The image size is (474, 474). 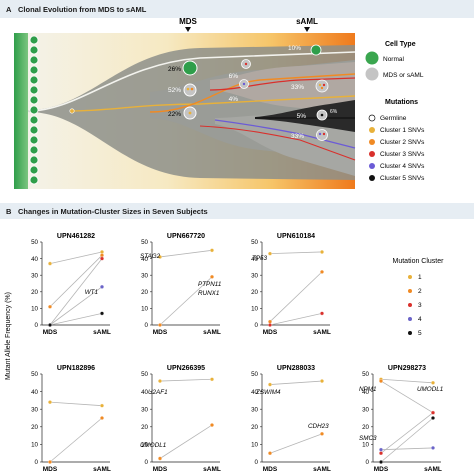 I want to click on cluster-4-clone-saml-icon, so click(x=322, y=135).